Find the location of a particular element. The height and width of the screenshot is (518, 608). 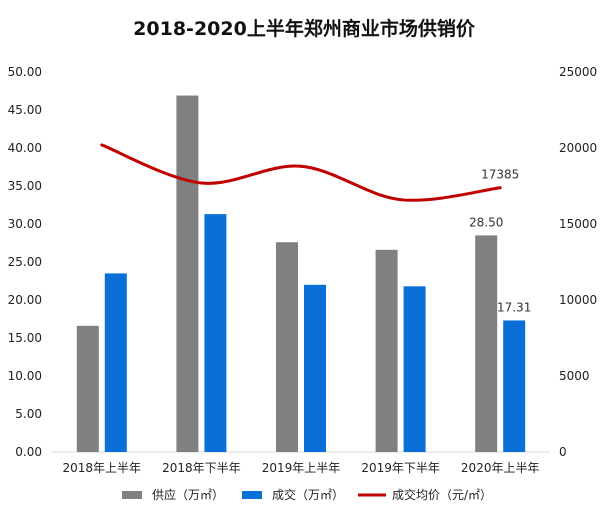

y-left-tick-label: 20.00 is located at coordinates (25, 300).